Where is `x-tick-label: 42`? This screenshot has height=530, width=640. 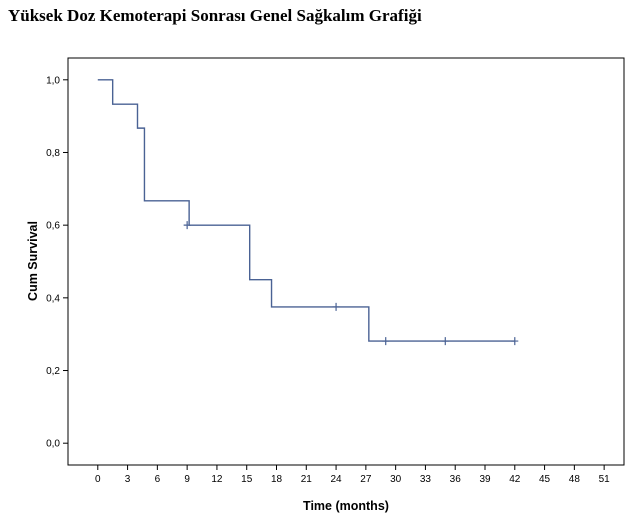 x-tick-label: 42 is located at coordinates (515, 479).